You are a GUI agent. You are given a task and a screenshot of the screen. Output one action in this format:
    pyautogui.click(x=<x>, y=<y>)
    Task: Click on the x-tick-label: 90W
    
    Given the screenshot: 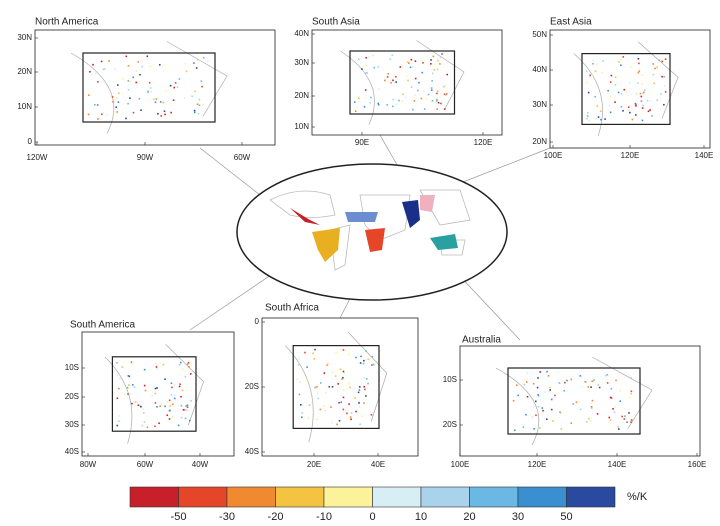 What is the action you would take?
    pyautogui.click(x=145, y=157)
    